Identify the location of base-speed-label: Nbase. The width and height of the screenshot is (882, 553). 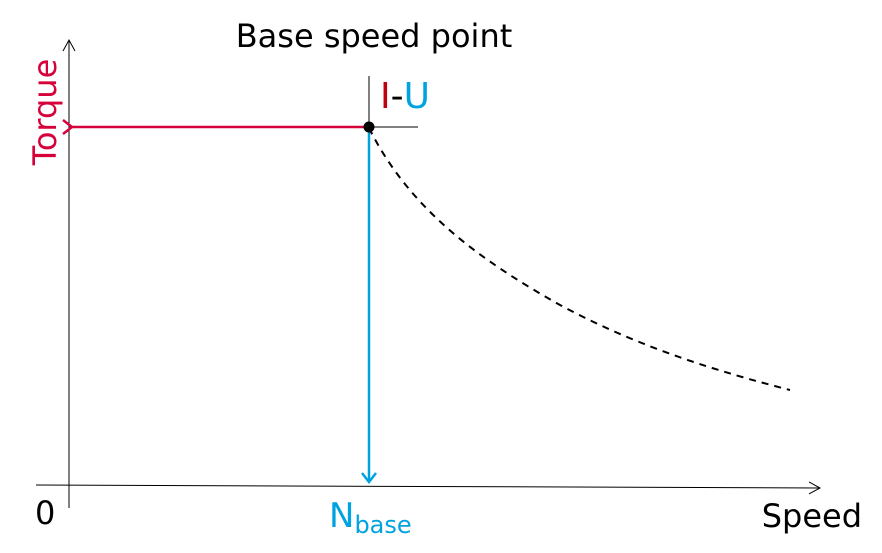
(370, 517).